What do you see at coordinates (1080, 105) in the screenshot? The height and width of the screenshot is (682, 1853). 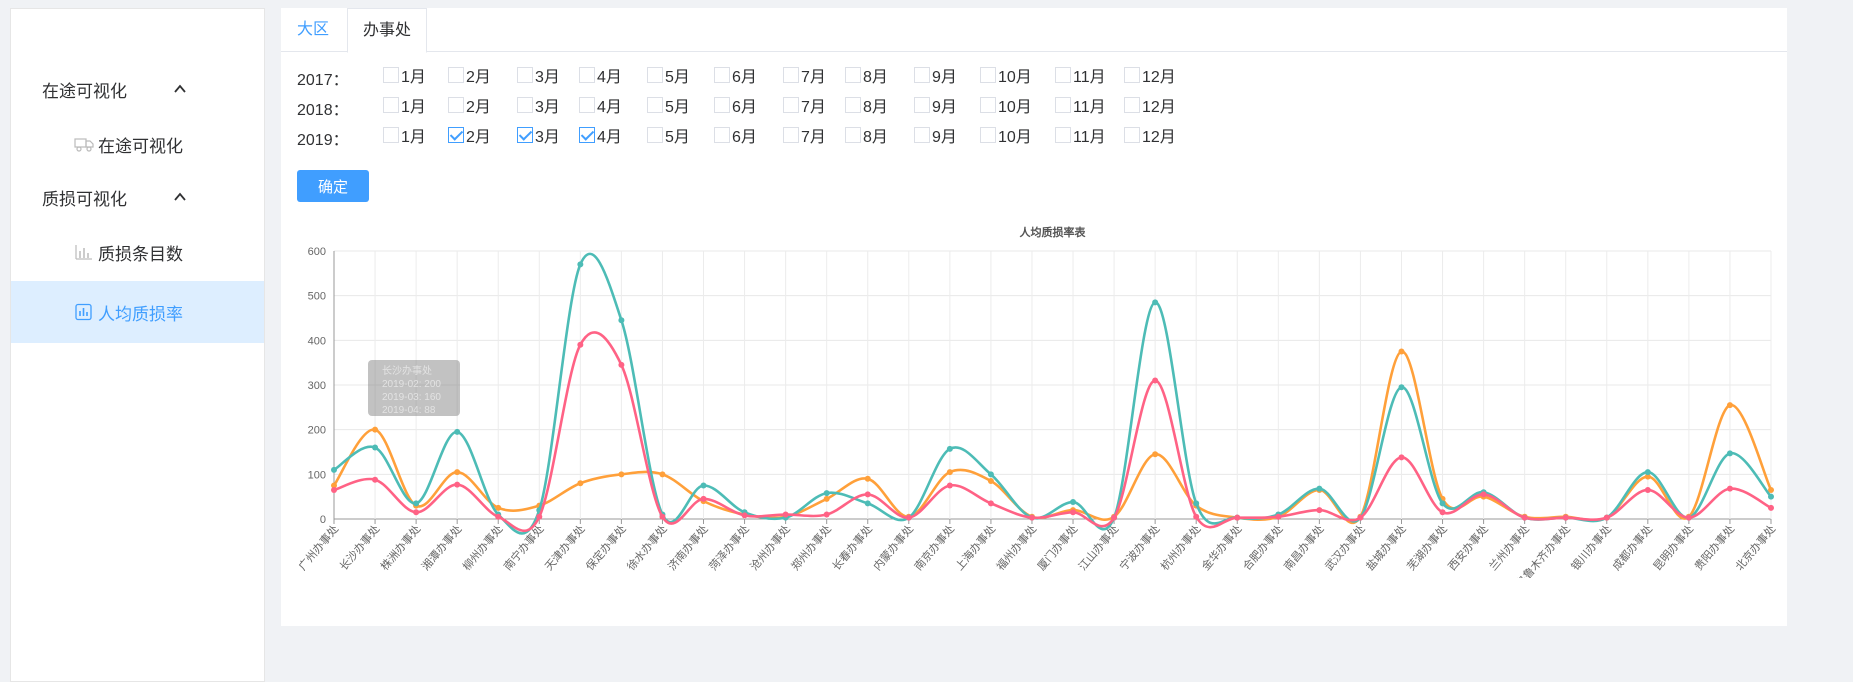 I see `month-checkbox: 11月` at bounding box center [1080, 105].